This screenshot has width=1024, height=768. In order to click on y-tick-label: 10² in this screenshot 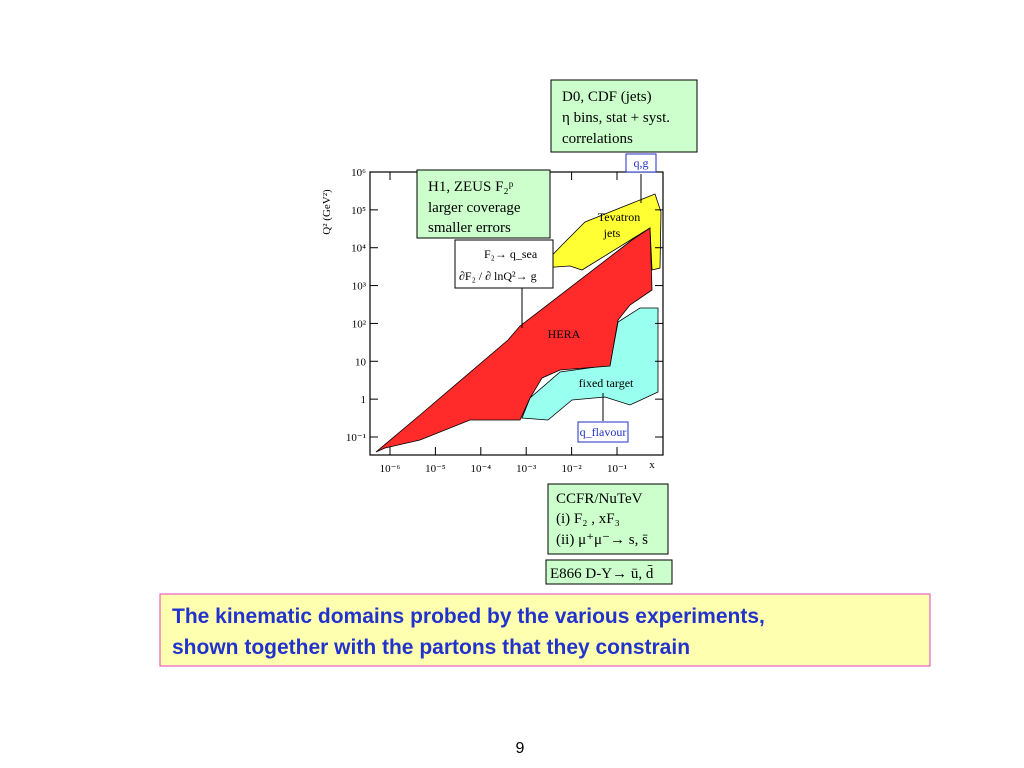, I will do `click(359, 324)`.